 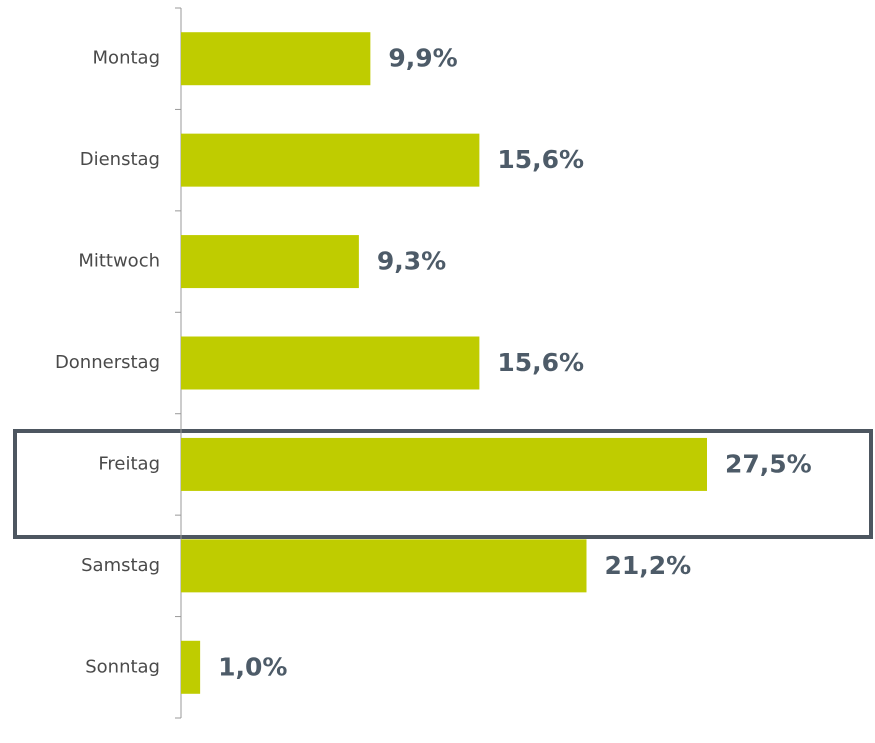 I want to click on value-label: 9,9%, so click(x=422, y=58).